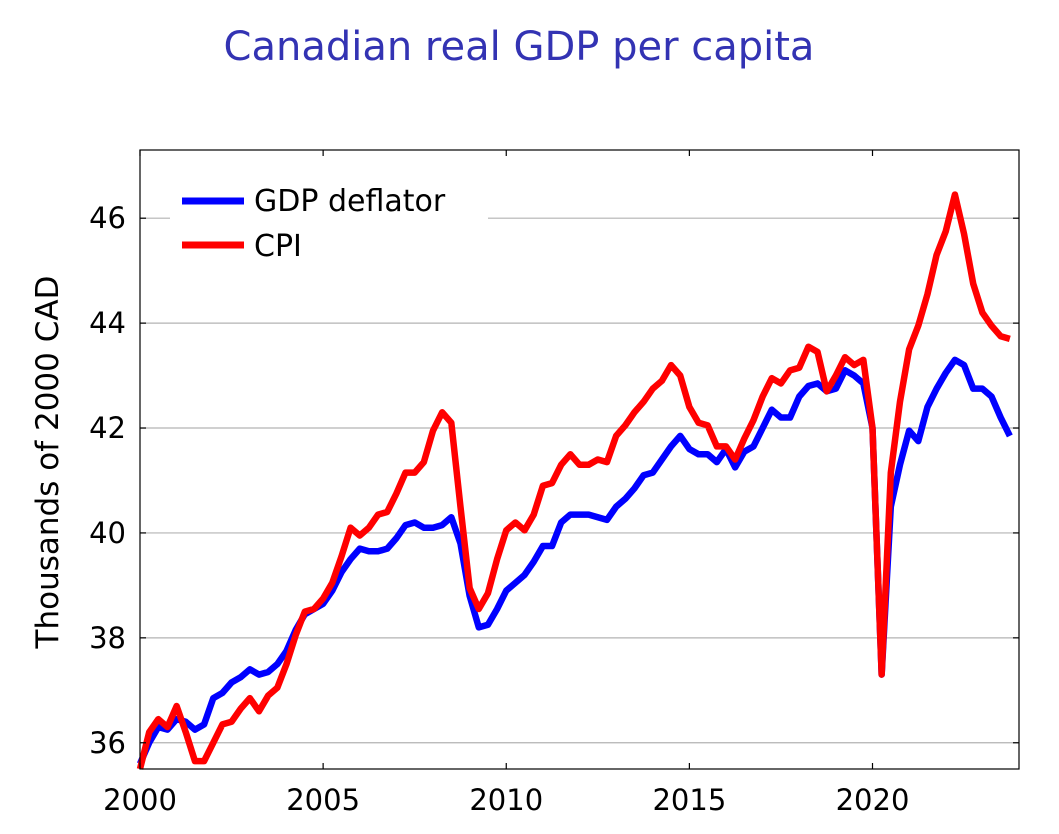  I want to click on legend-label-gdp-deflator: GDP deflator, so click(350, 201).